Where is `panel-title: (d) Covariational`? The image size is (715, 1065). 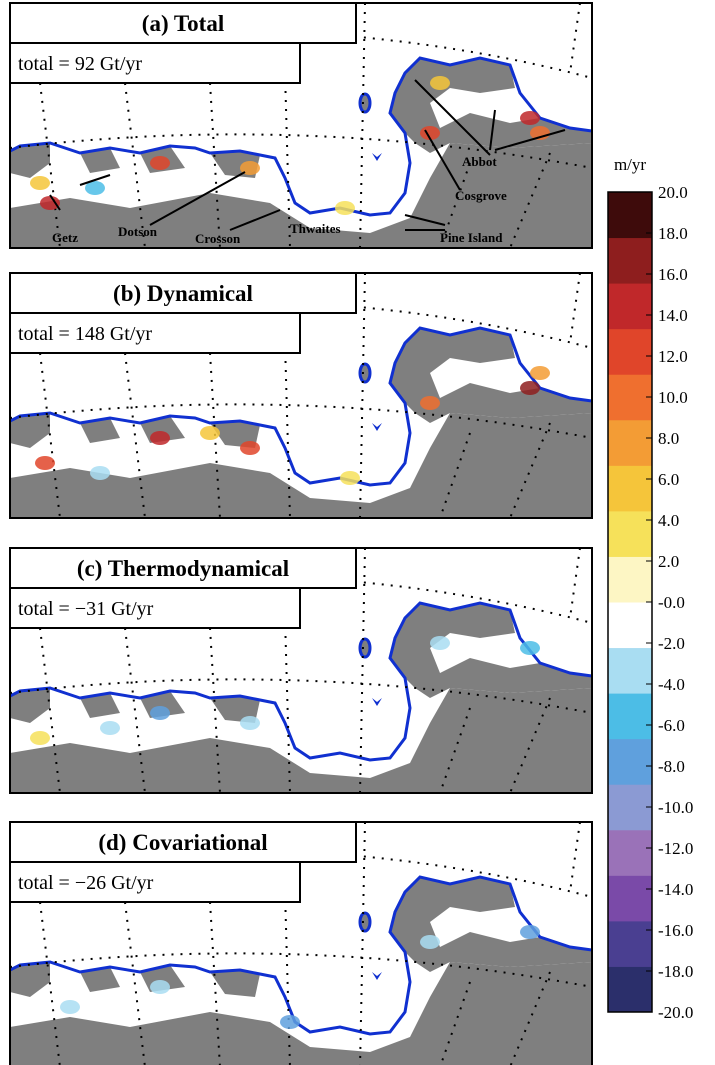
panel-title: (d) Covariational is located at coordinates (182, 842).